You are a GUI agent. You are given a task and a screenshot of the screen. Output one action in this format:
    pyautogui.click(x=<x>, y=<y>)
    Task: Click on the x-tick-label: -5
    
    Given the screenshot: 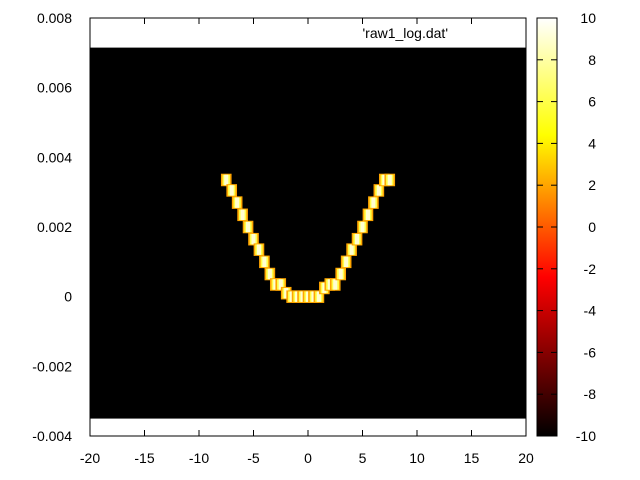 What is the action you would take?
    pyautogui.click(x=253, y=458)
    